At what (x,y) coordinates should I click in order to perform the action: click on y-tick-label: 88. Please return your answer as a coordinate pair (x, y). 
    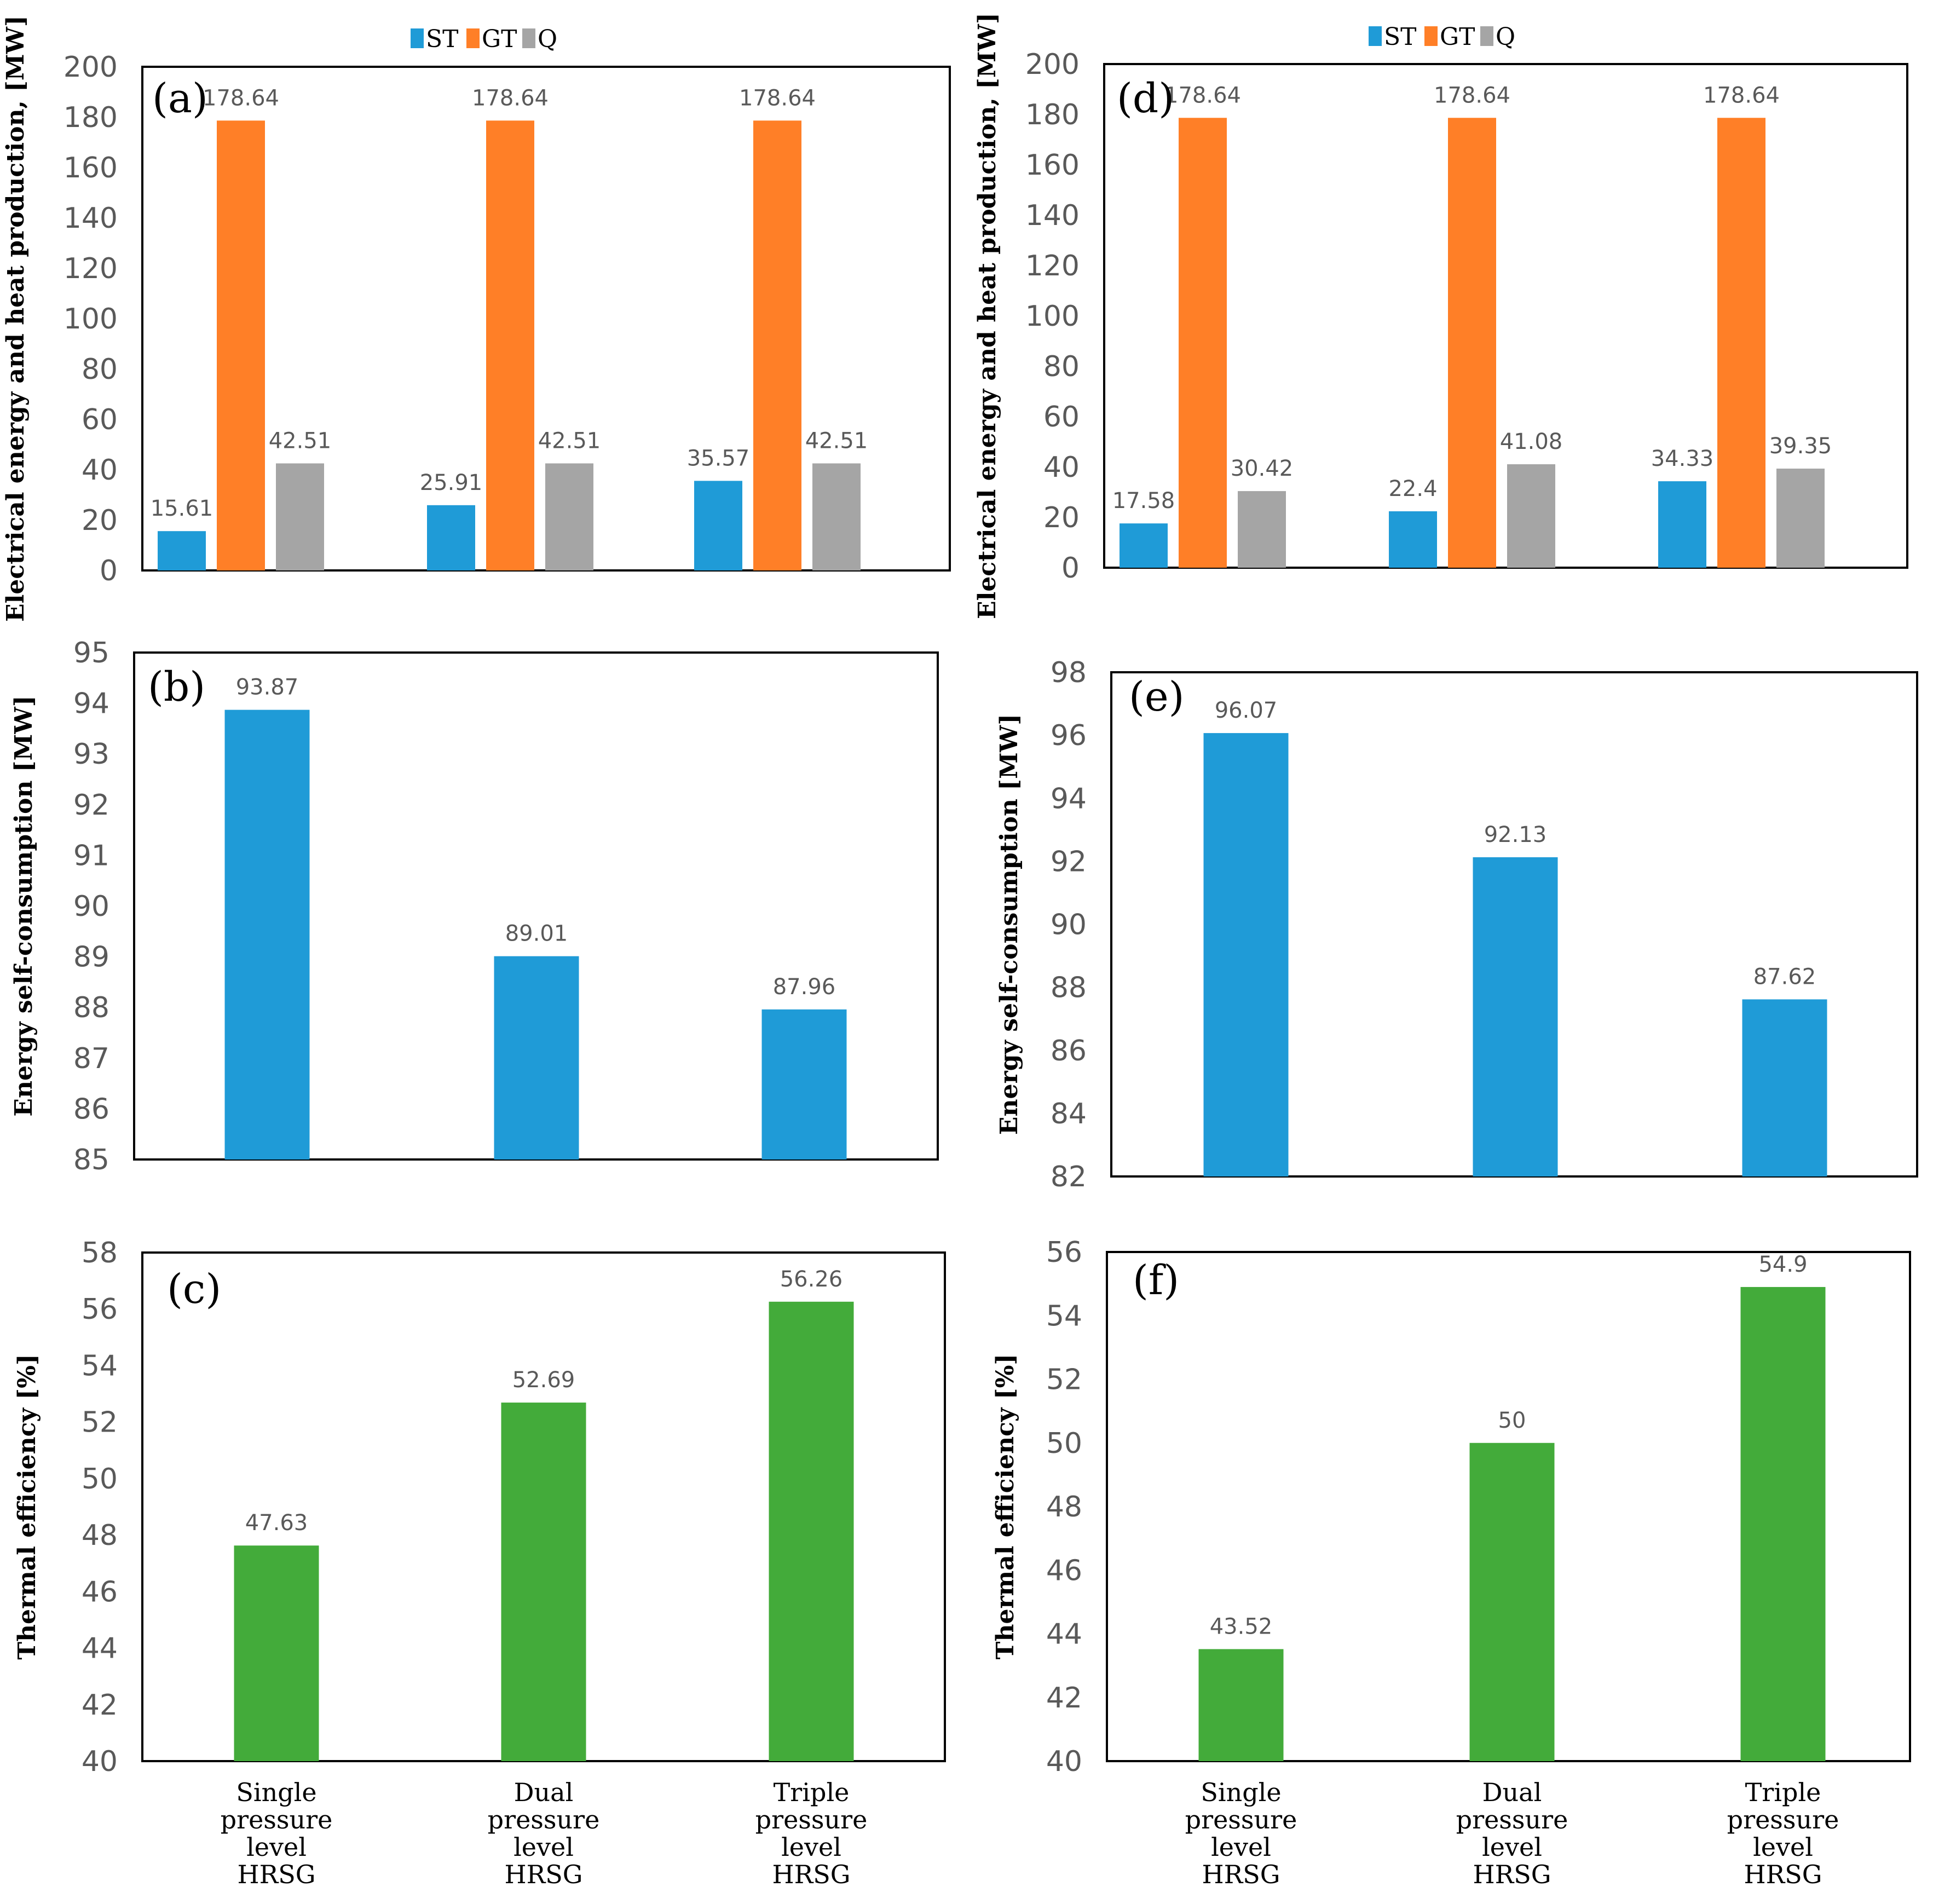
    Looking at the image, I should click on (91, 1007).